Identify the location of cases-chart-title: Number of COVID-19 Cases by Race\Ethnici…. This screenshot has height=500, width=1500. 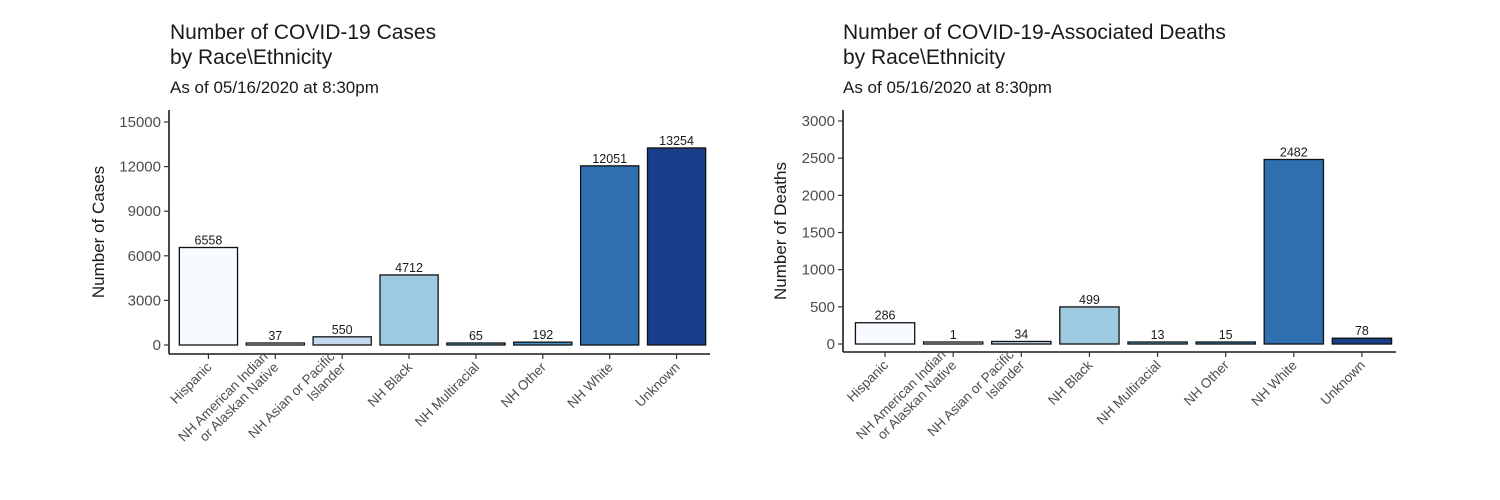
(303, 45).